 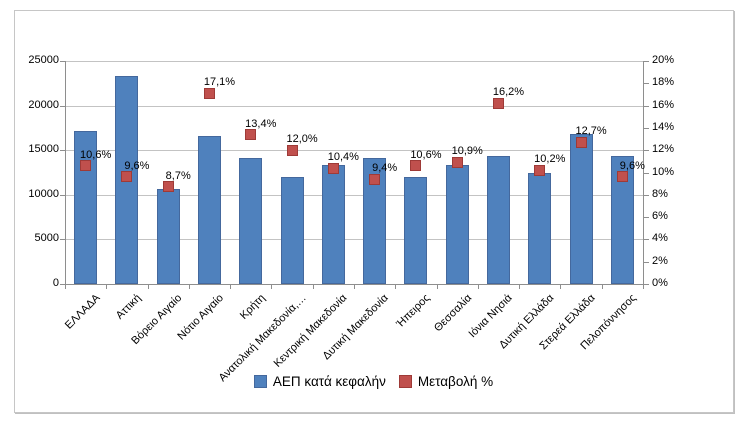 What do you see at coordinates (663, 82) in the screenshot?
I see `y-axis-right-tick-label: 18%` at bounding box center [663, 82].